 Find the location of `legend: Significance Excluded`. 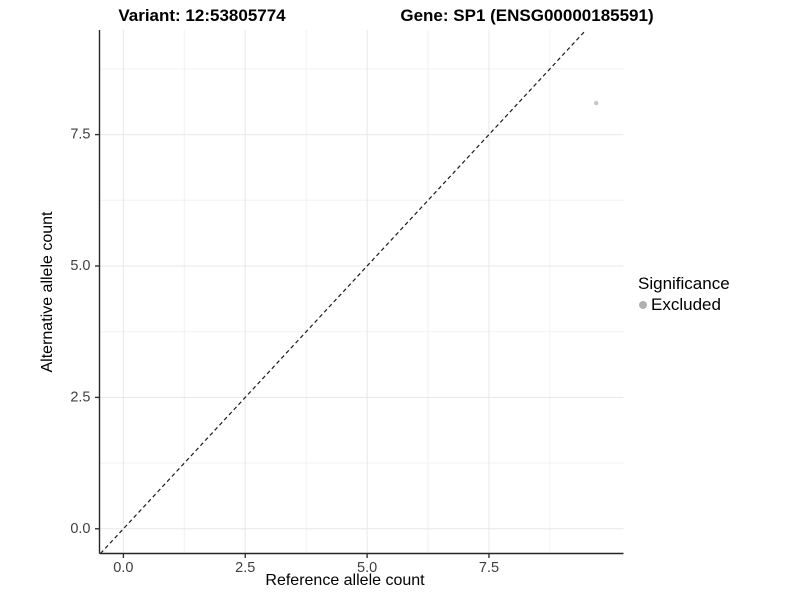

legend: Significance Excluded is located at coordinates (684, 294).